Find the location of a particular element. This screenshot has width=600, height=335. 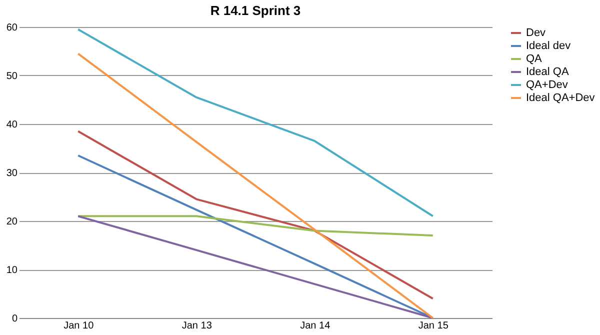

x-tick-label: Jan 13 is located at coordinates (197, 326).